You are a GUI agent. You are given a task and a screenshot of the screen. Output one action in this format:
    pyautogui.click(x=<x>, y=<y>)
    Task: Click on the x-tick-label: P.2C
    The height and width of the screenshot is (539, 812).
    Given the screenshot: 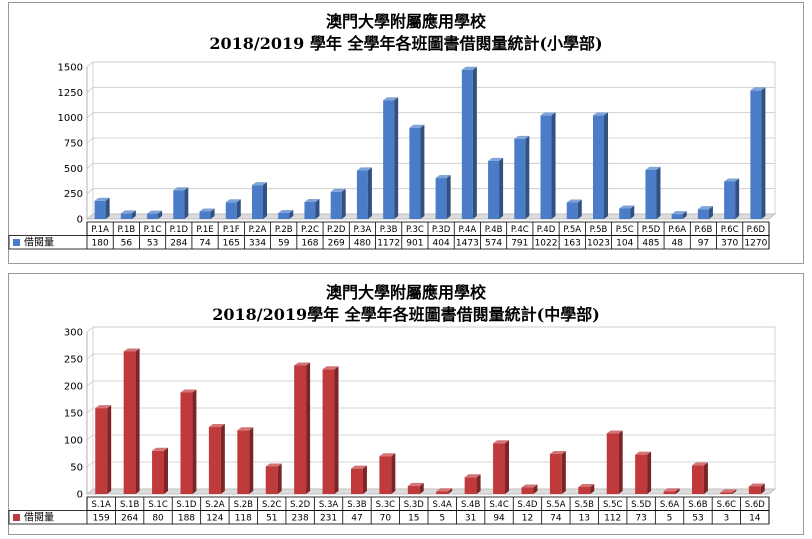 What is the action you would take?
    pyautogui.click(x=310, y=230)
    